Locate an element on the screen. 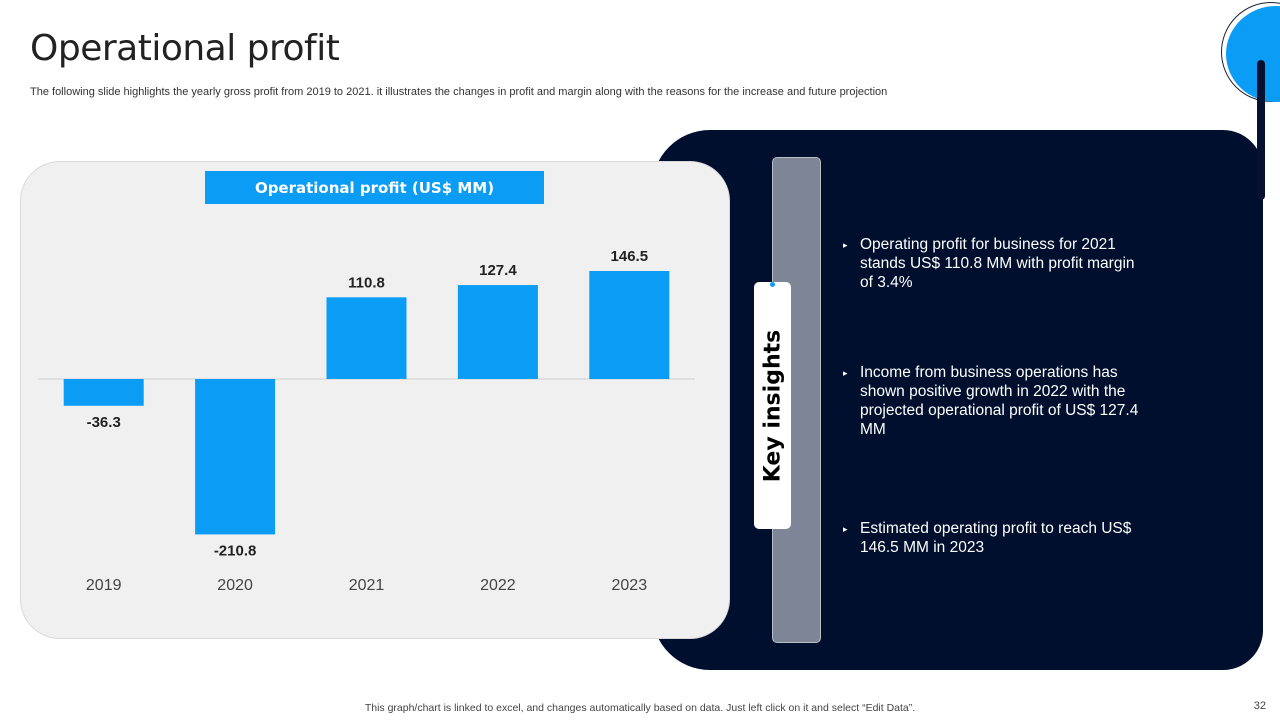 This screenshot has height=720, width=1280. data-label-2019: -36.3 is located at coordinates (104, 422).